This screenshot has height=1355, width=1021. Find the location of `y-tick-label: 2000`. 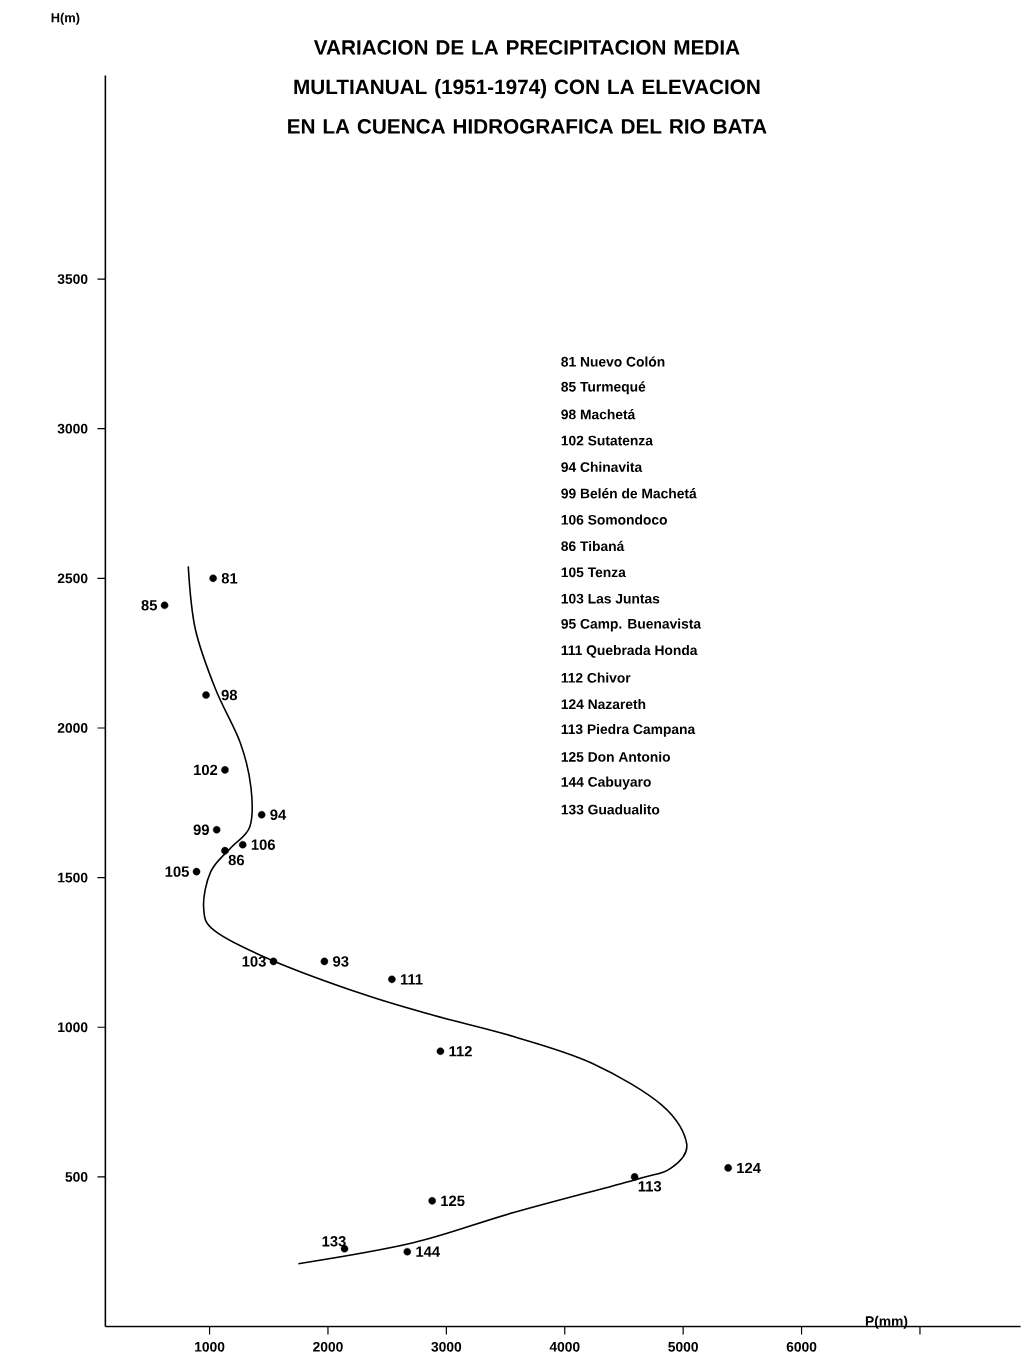

y-tick-label: 2000 is located at coordinates (72, 728).